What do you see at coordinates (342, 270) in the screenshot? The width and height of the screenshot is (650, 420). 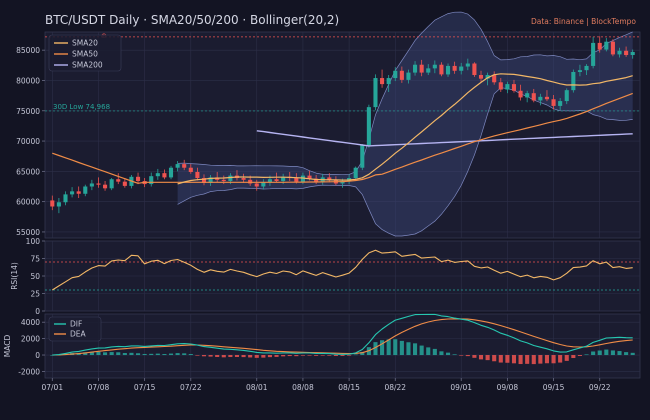 I see `rsi-line` at bounding box center [342, 270].